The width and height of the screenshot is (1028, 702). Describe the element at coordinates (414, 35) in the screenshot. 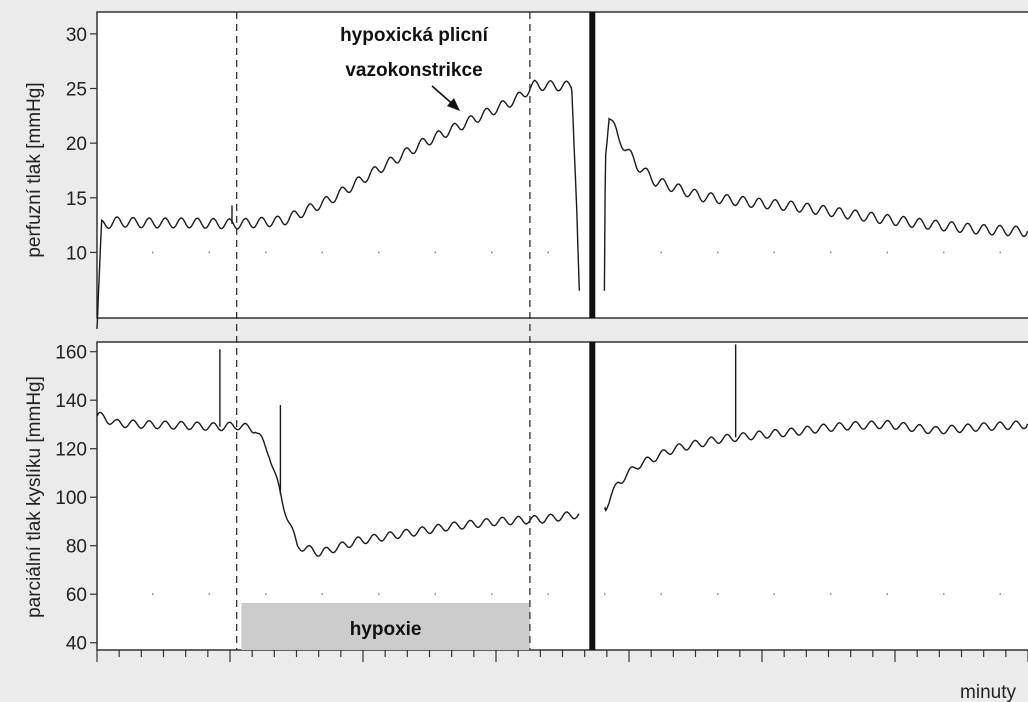

I see `annotation-line-1: hypoxická plicní` at that location.